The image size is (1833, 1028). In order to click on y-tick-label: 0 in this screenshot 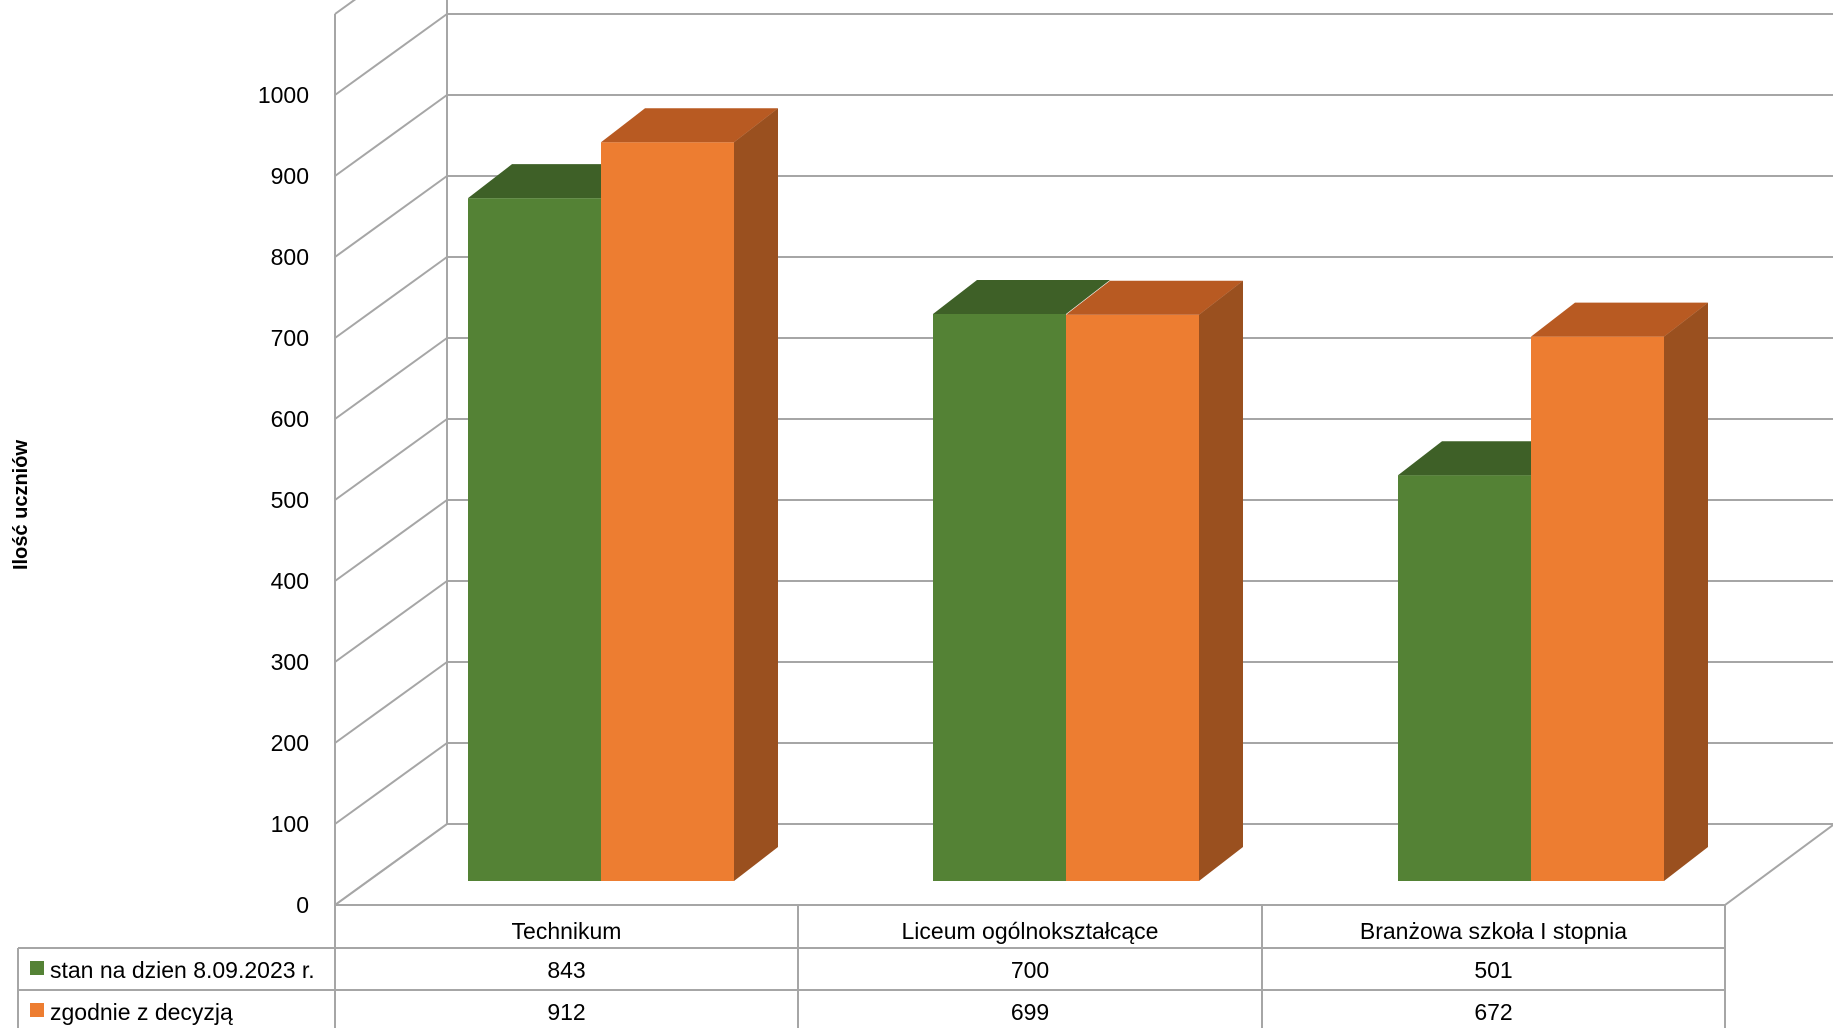, I will do `click(302, 905)`.